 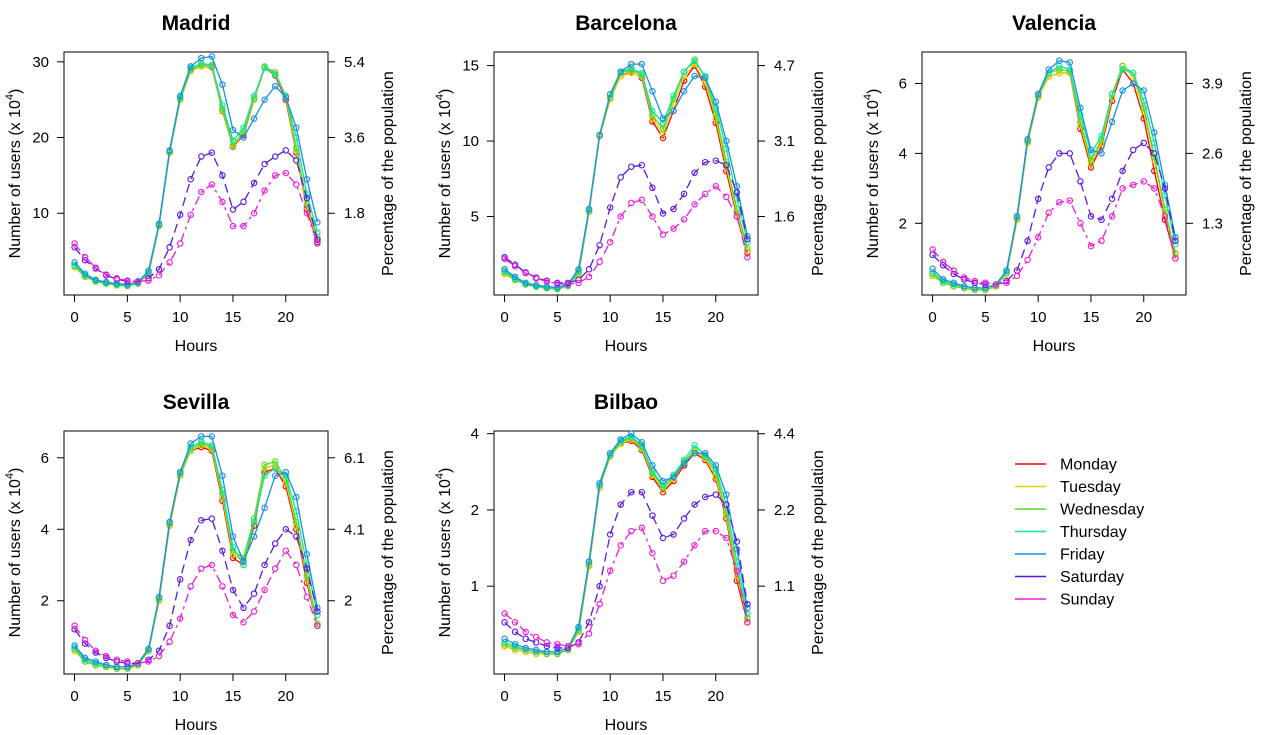 I want to click on legend-label: Tuesday, so click(x=1090, y=487).